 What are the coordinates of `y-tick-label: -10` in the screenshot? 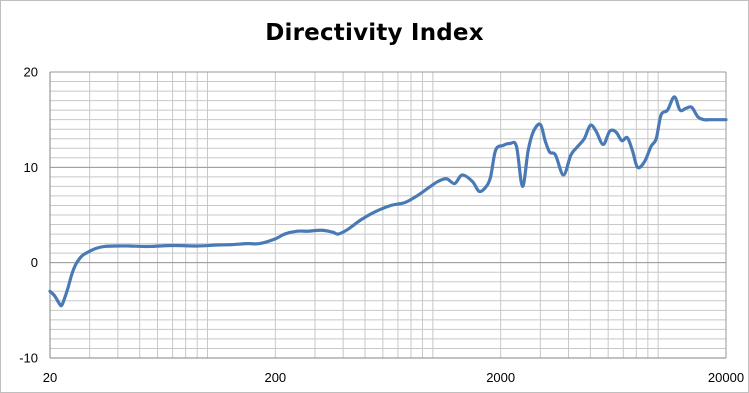 It's located at (28, 358).